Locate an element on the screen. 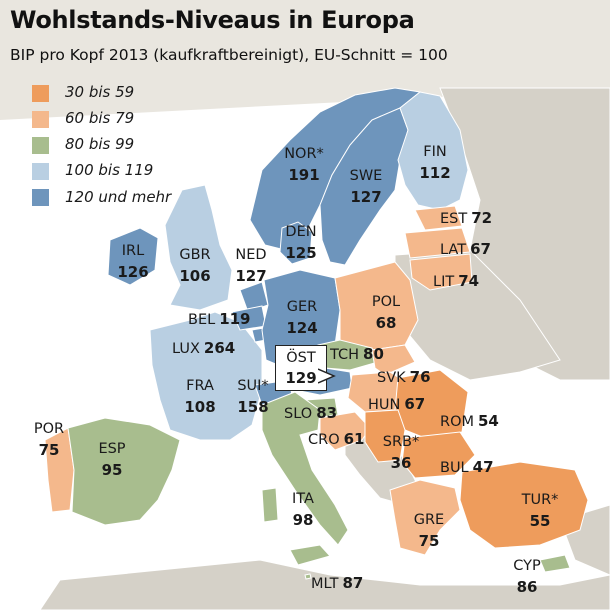 This screenshot has height=610, width=610. country-value: 129 is located at coordinates (301, 378).